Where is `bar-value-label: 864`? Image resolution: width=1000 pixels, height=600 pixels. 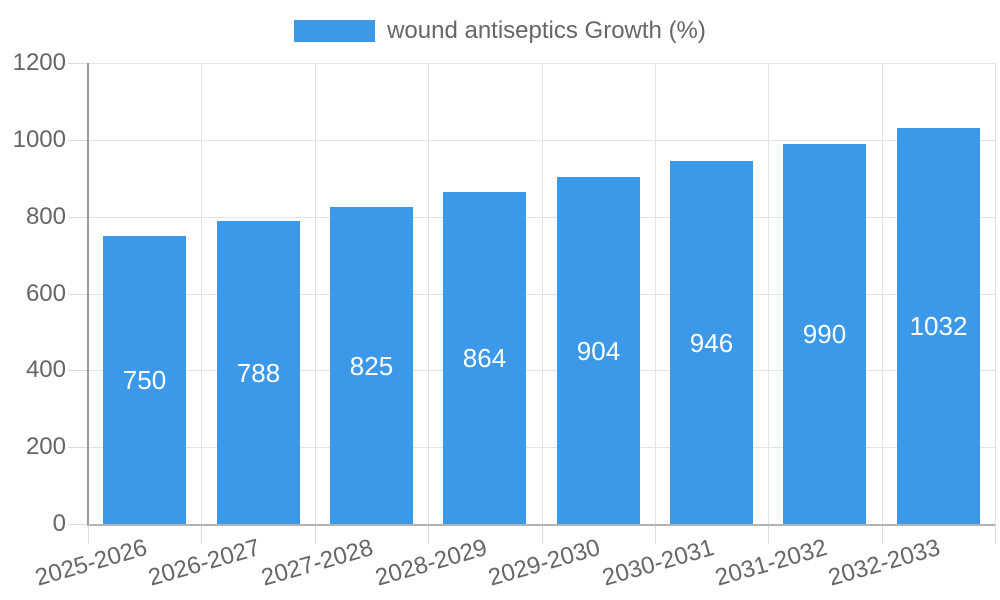 bar-value-label: 864 is located at coordinates (484, 358).